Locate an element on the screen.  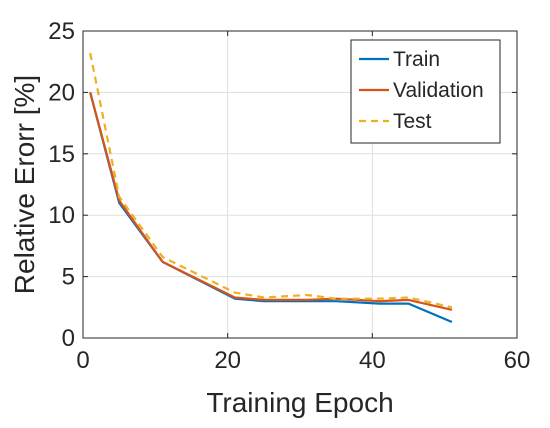
legend: Train Validation Test is located at coordinates (425, 91).